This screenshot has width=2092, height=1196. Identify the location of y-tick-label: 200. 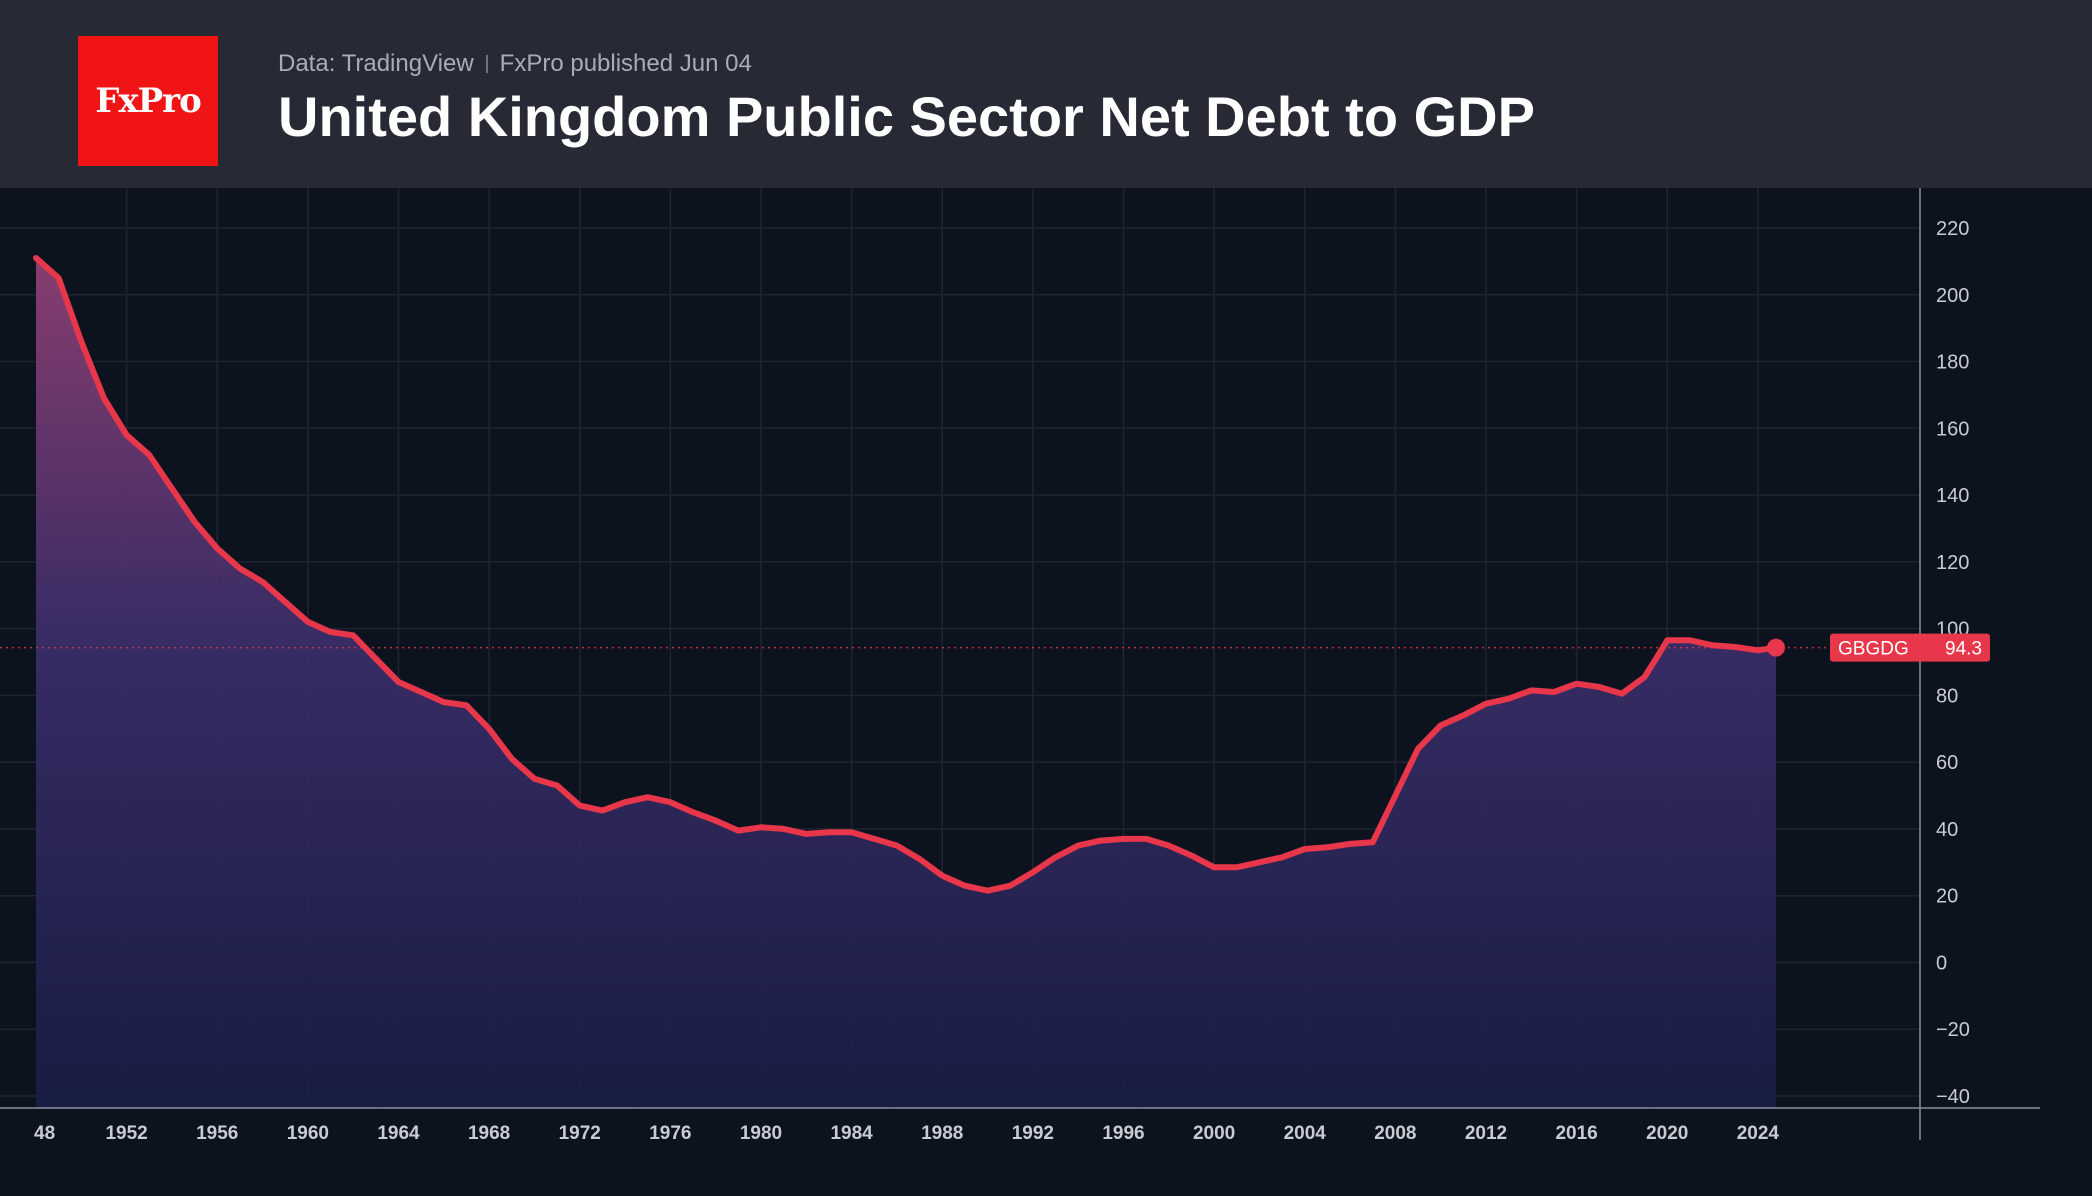
(1952, 296).